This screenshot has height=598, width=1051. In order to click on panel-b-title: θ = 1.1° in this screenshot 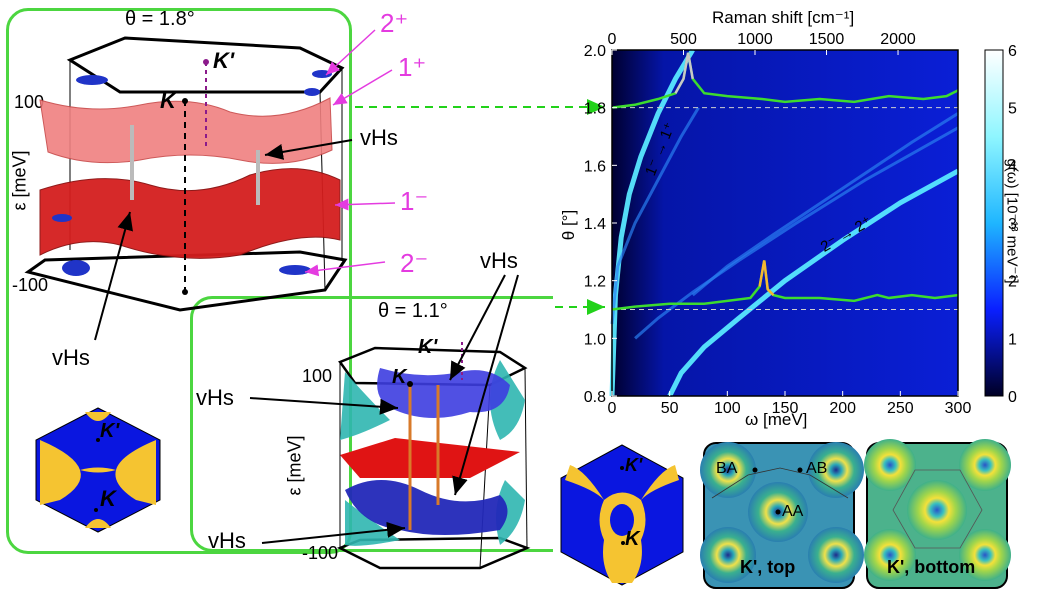, I will do `click(413, 311)`.